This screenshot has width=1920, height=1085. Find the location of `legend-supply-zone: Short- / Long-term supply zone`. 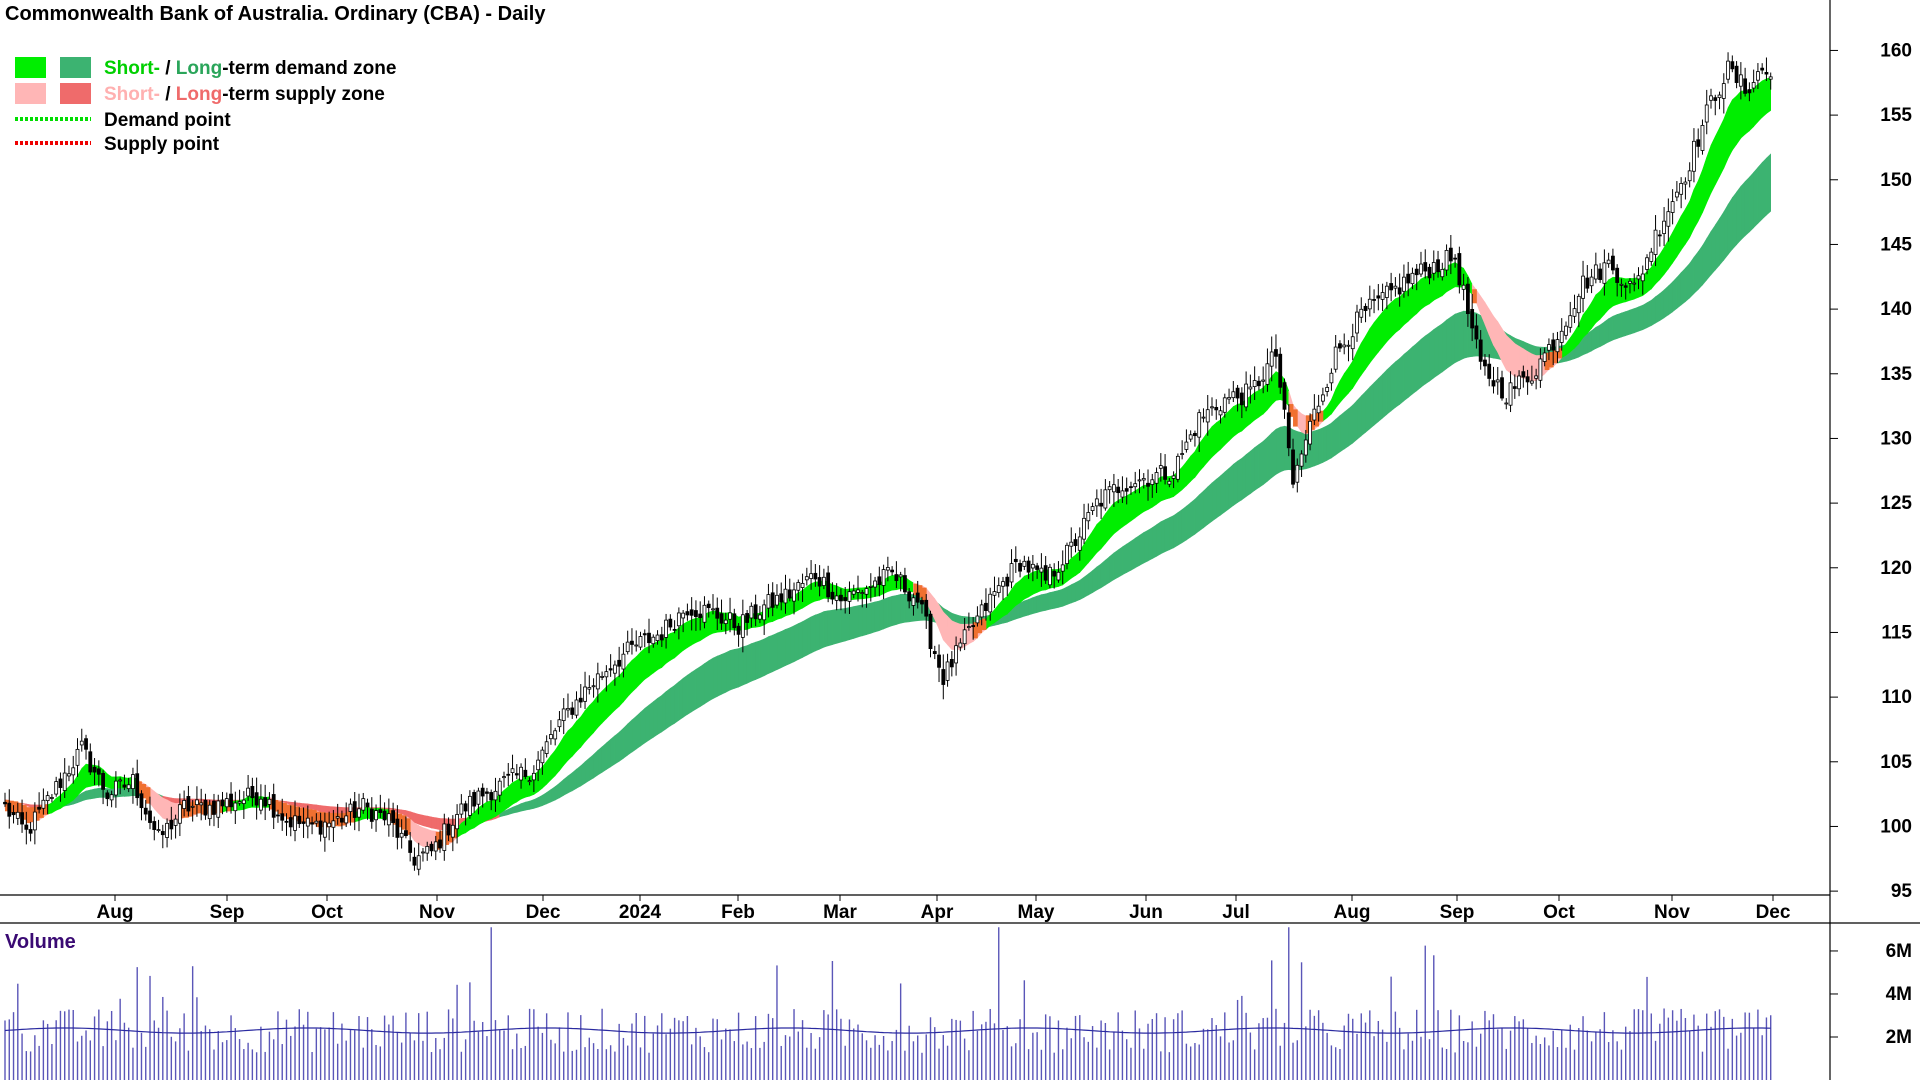

legend-supply-zone: Short- / Long-term supply zone is located at coordinates (244, 94).